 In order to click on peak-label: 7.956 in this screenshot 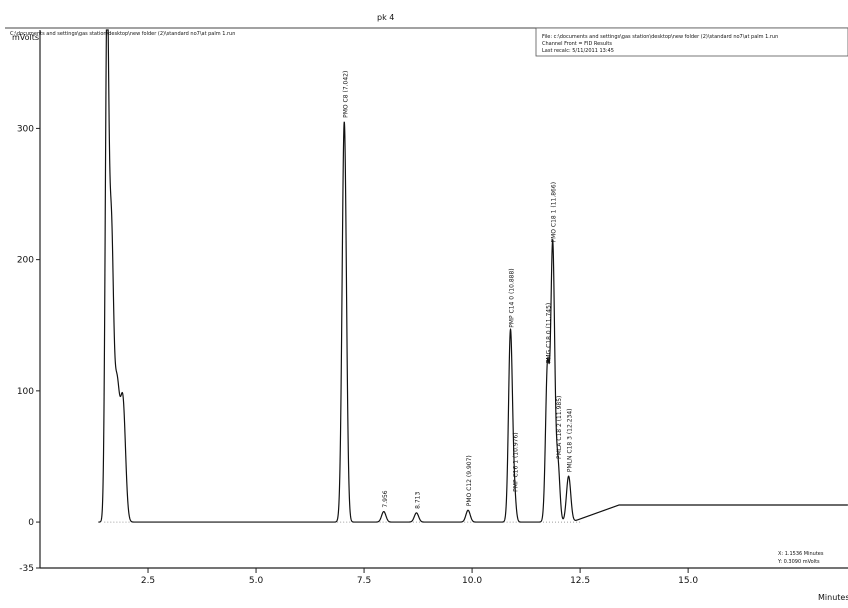, I will do `click(385, 498)`.